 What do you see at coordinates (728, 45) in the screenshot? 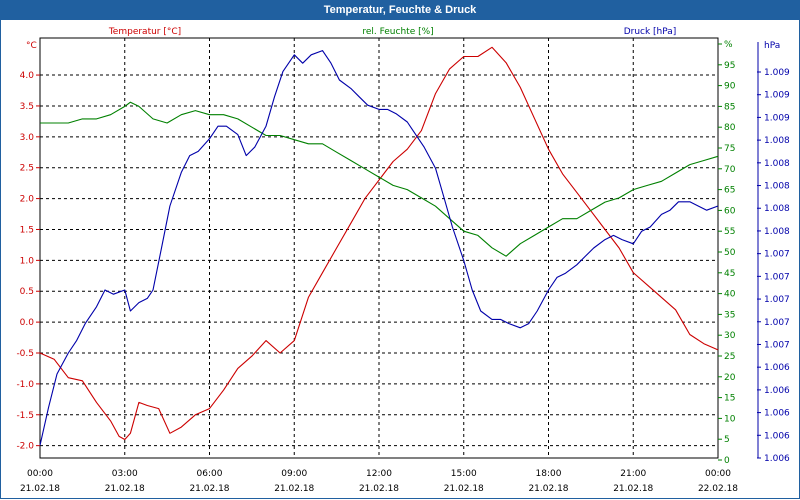
I see `right1-tick-label-20: %` at bounding box center [728, 45].